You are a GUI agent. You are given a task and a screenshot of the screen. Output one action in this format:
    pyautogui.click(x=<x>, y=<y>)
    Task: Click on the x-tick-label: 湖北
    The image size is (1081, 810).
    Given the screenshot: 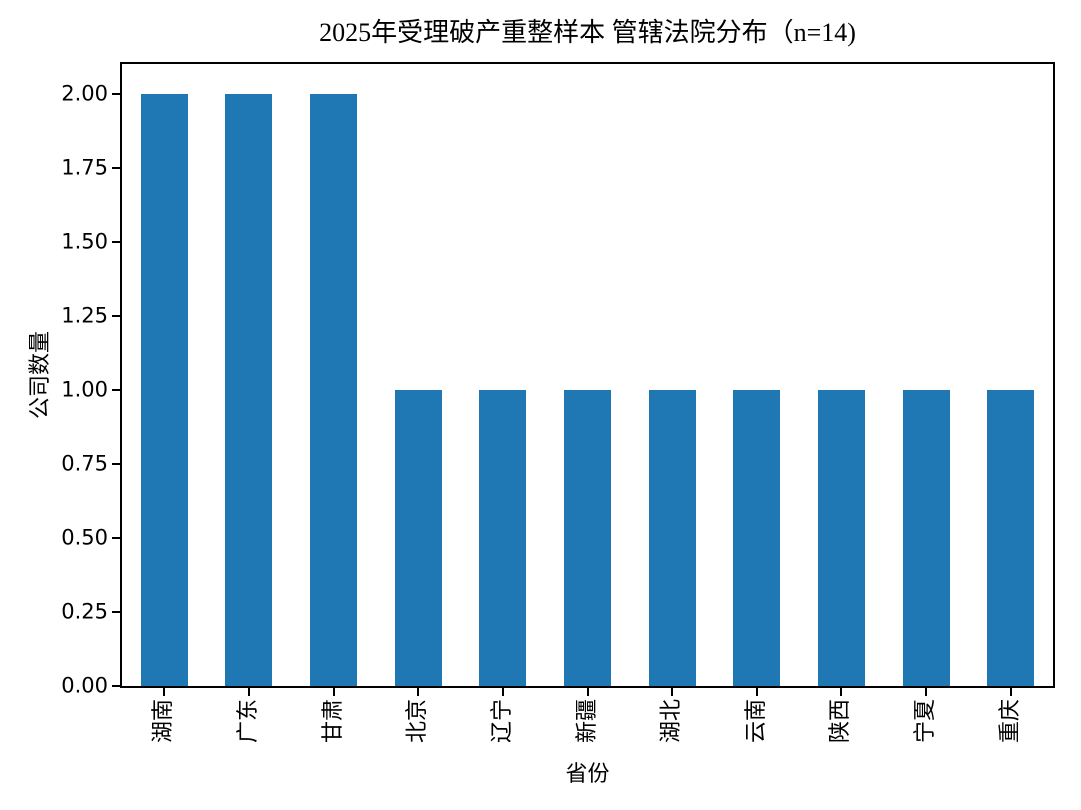 What is the action you would take?
    pyautogui.click(x=672, y=721)
    